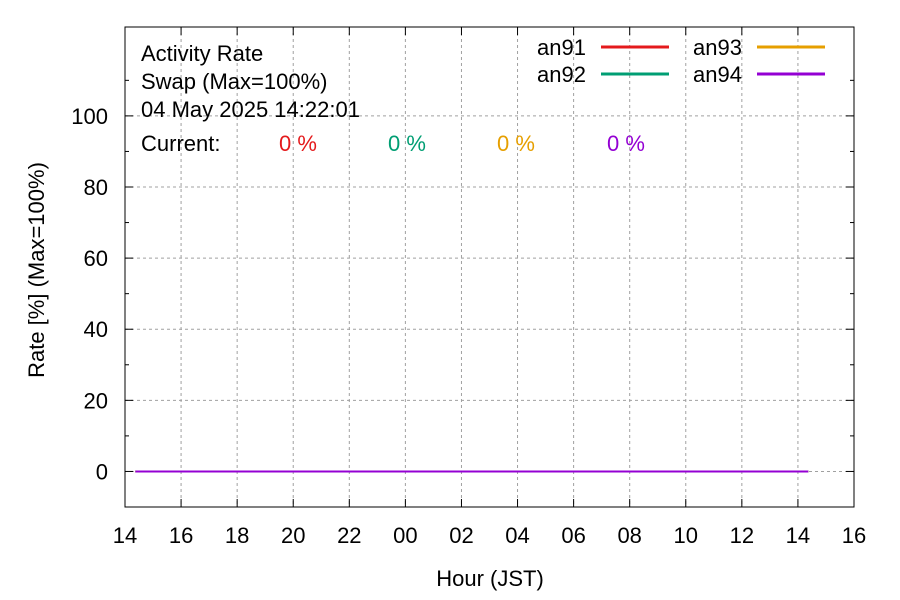 This screenshot has height=600, width=900. I want to click on current-label: Current:, so click(180, 143).